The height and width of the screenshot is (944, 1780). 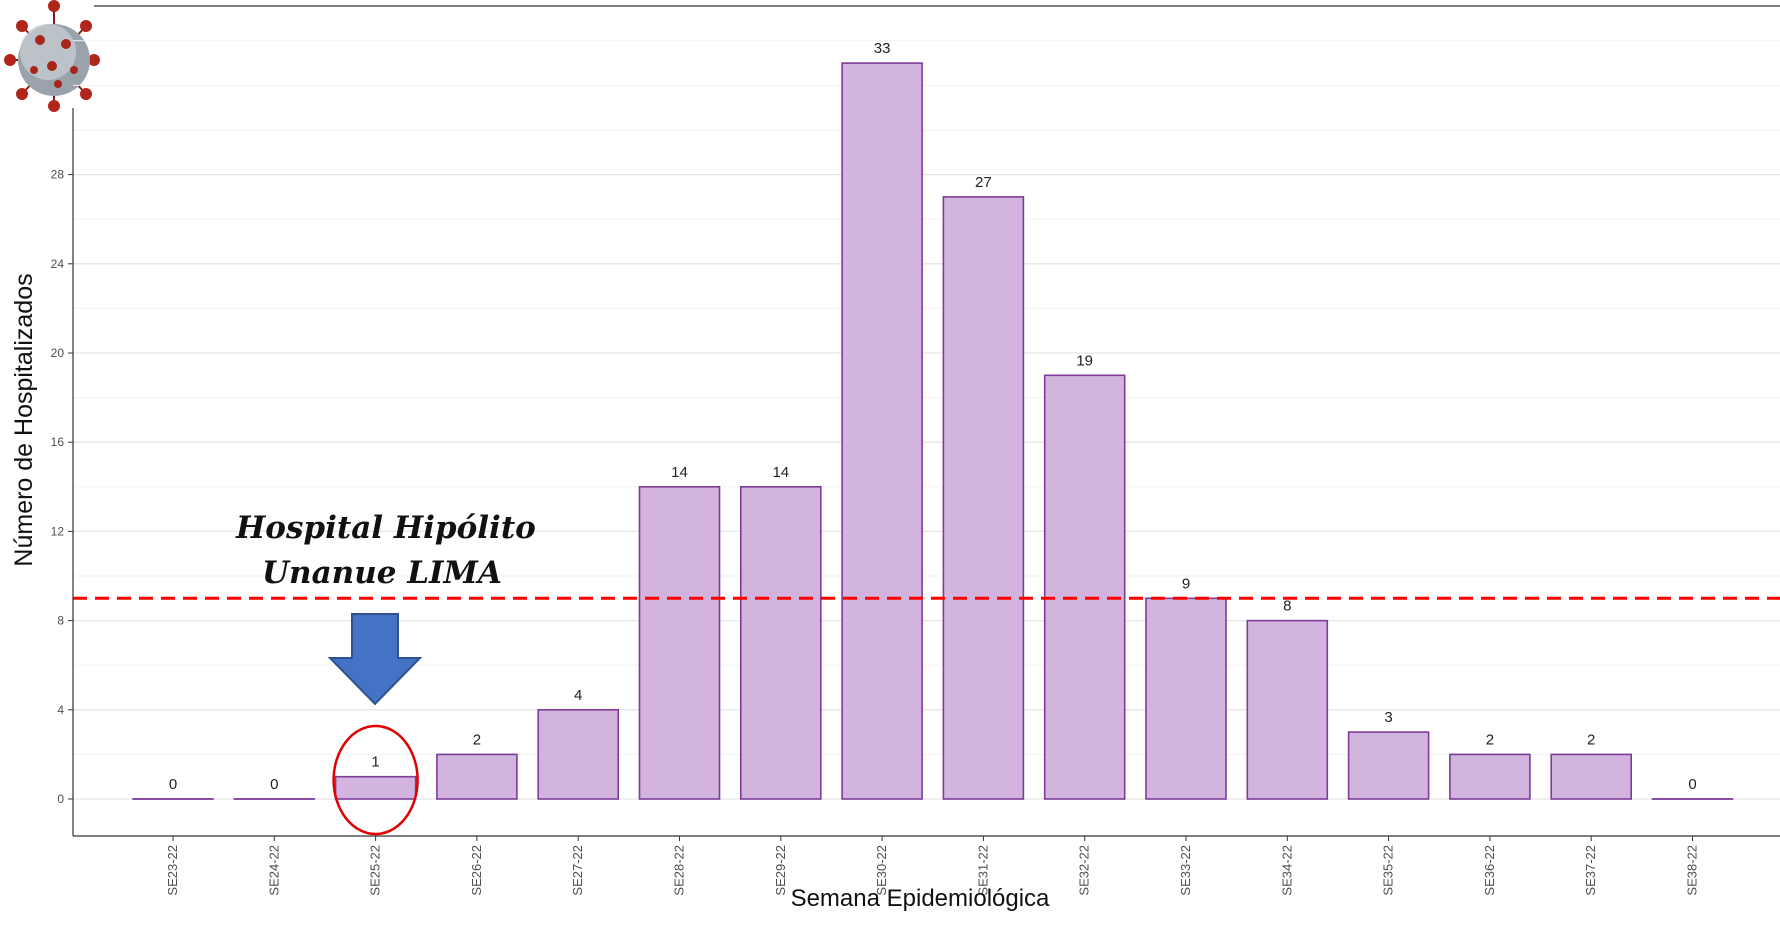 What do you see at coordinates (1590, 870) in the screenshot?
I see `x-tick-label-SE37-22: SE37-22` at bounding box center [1590, 870].